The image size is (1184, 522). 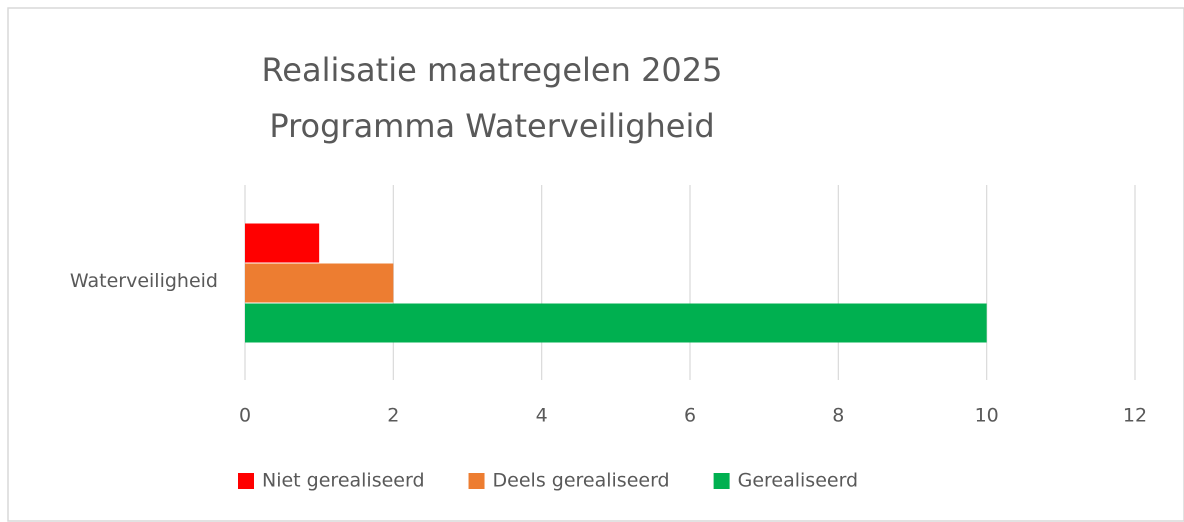 I want to click on legend-label: Gerealiseerd, so click(x=798, y=481).